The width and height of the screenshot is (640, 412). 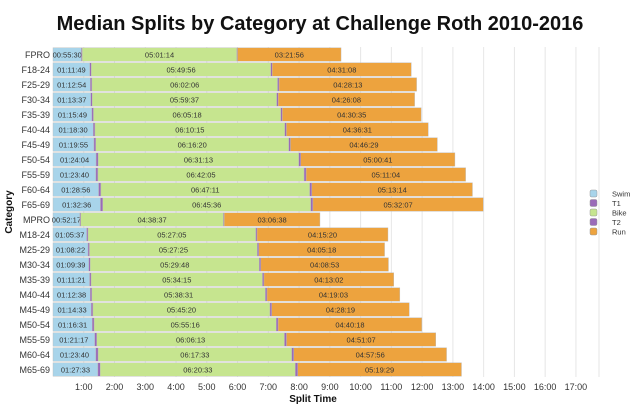 What do you see at coordinates (35, 70) in the screenshot?
I see `category-label: F18-24` at bounding box center [35, 70].